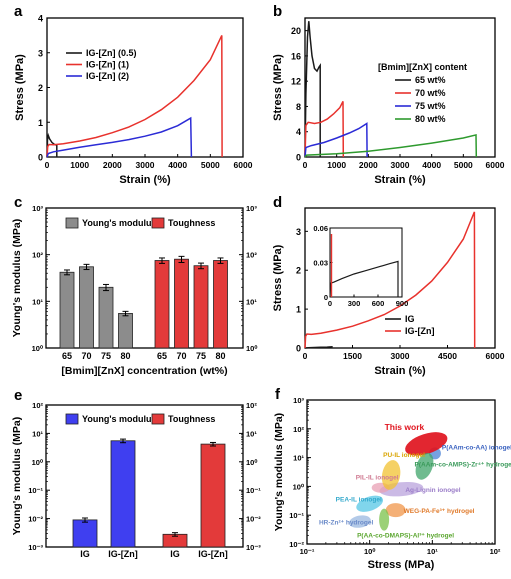  What do you see at coordinates (243, 165) in the screenshot?
I see `x-tick-label: 6000` at bounding box center [243, 165].